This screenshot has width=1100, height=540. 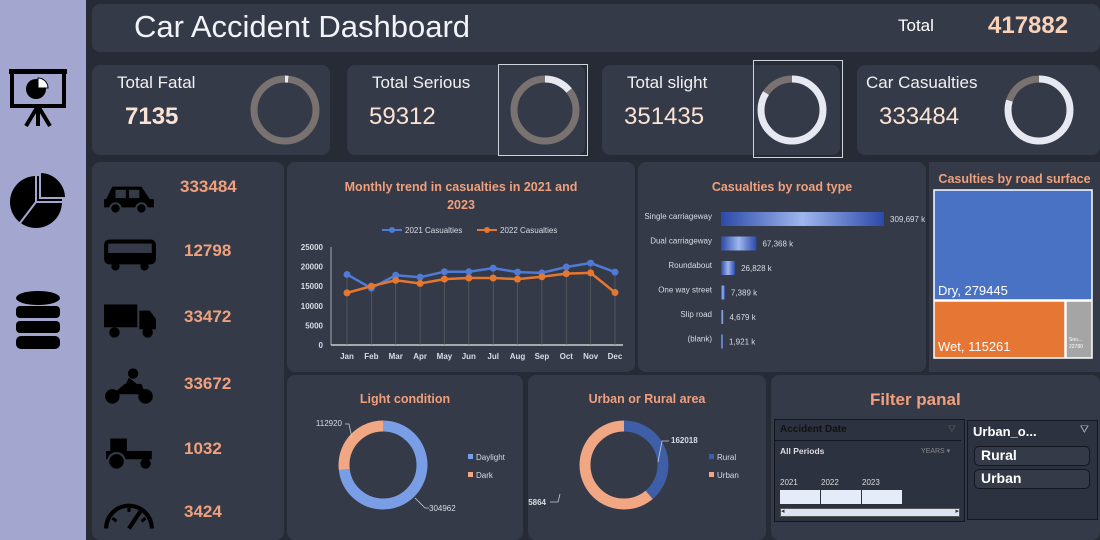 I want to click on database-icon, so click(x=38, y=320).